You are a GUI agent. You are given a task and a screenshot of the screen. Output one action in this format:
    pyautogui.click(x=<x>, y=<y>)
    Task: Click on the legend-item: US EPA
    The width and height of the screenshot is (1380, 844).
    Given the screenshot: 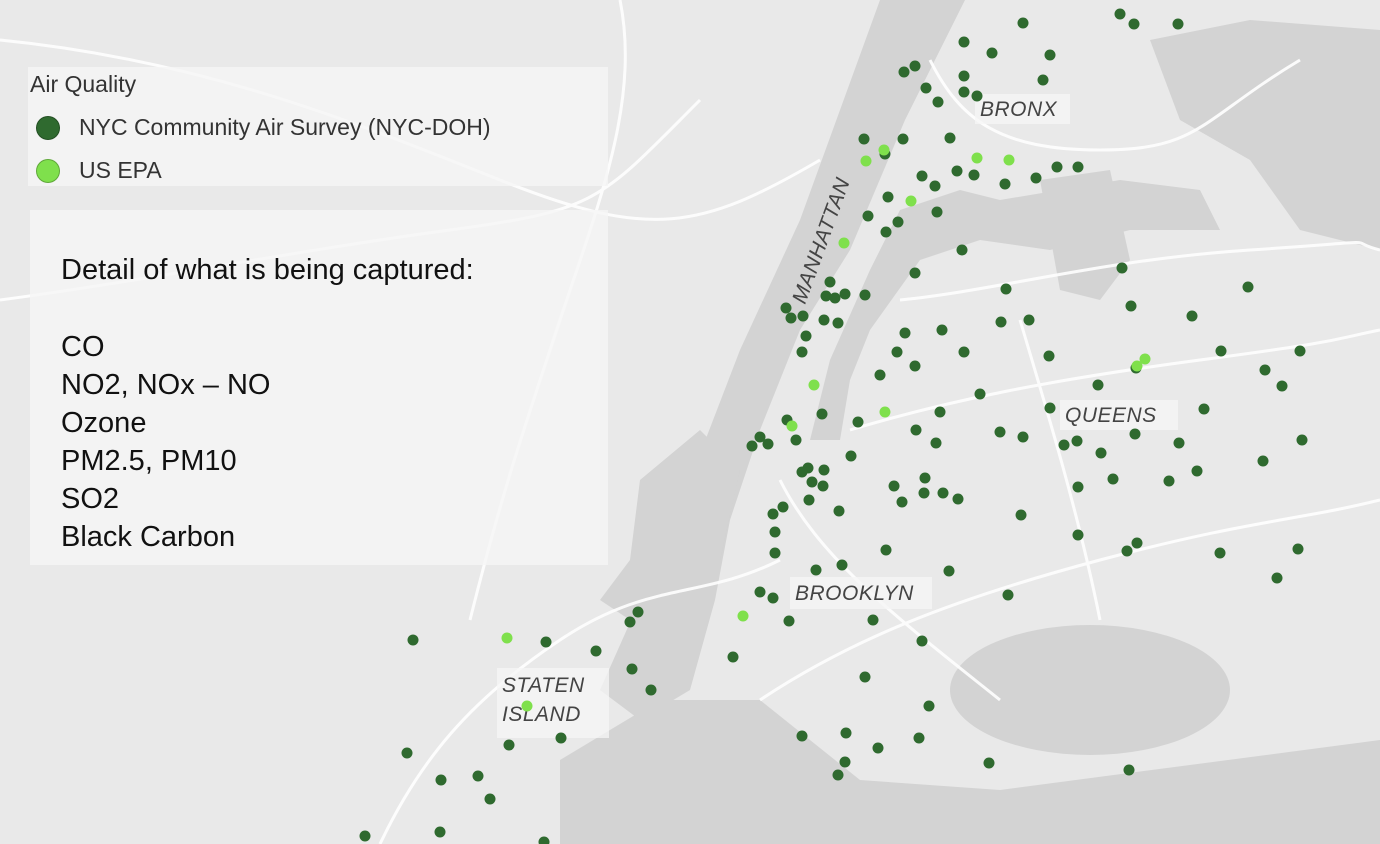 What is the action you would take?
    pyautogui.click(x=99, y=170)
    